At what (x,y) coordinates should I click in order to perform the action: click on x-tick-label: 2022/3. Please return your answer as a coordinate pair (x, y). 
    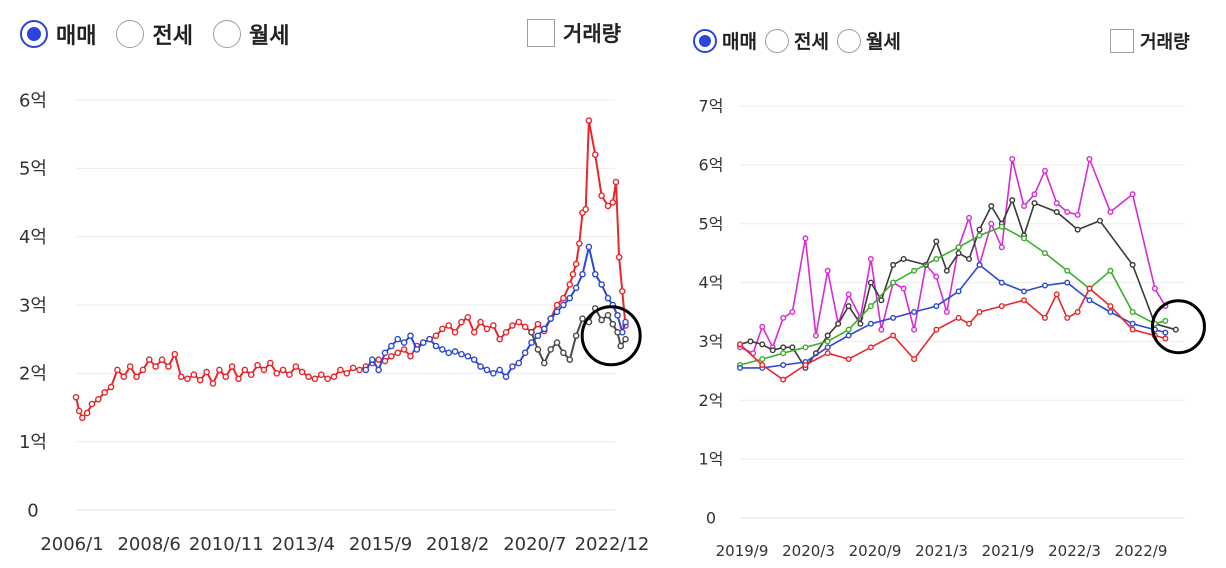
    Looking at the image, I should click on (1074, 551).